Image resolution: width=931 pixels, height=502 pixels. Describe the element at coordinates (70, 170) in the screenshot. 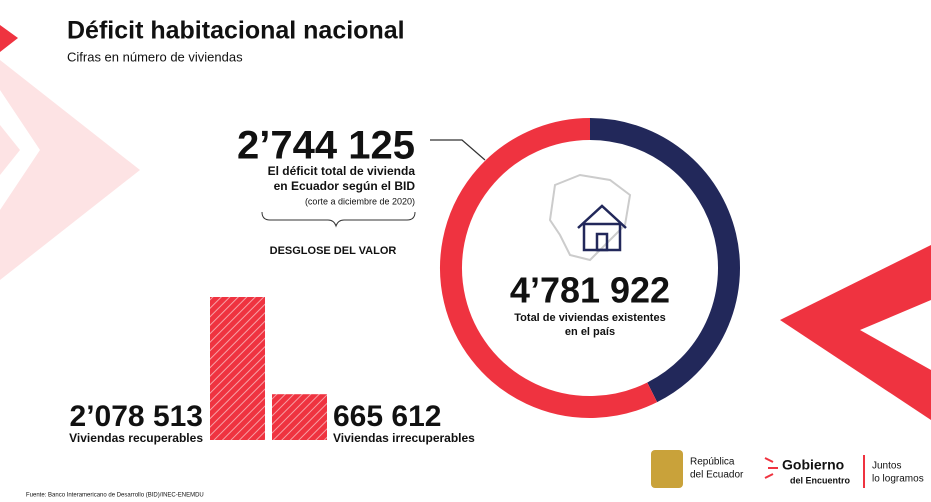

I see `chevron-left` at that location.